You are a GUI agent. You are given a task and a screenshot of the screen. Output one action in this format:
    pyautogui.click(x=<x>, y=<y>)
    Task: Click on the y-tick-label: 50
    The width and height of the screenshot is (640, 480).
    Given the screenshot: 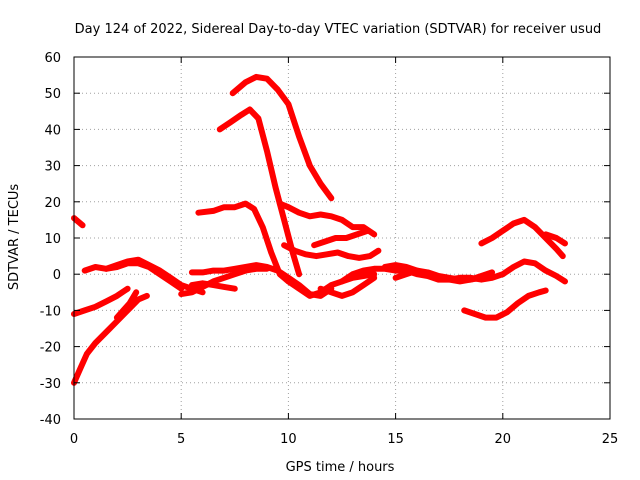 What is the action you would take?
    pyautogui.click(x=52, y=94)
    